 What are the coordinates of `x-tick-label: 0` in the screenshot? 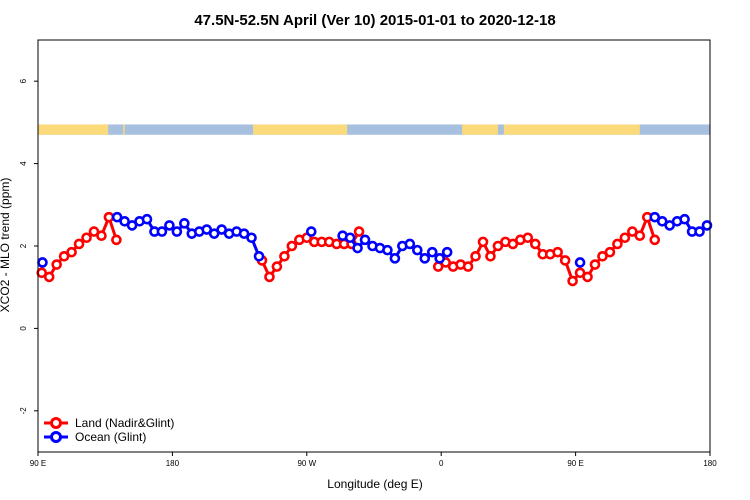 It's located at (441, 463).